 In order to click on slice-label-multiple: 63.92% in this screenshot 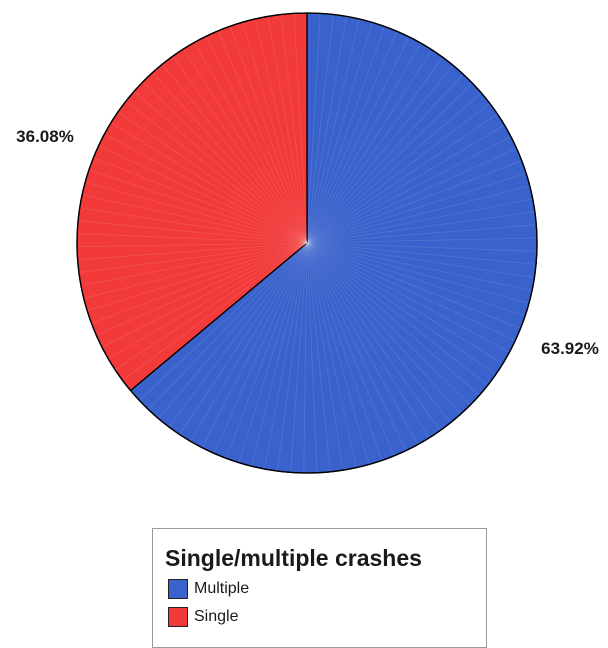, I will do `click(570, 348)`.